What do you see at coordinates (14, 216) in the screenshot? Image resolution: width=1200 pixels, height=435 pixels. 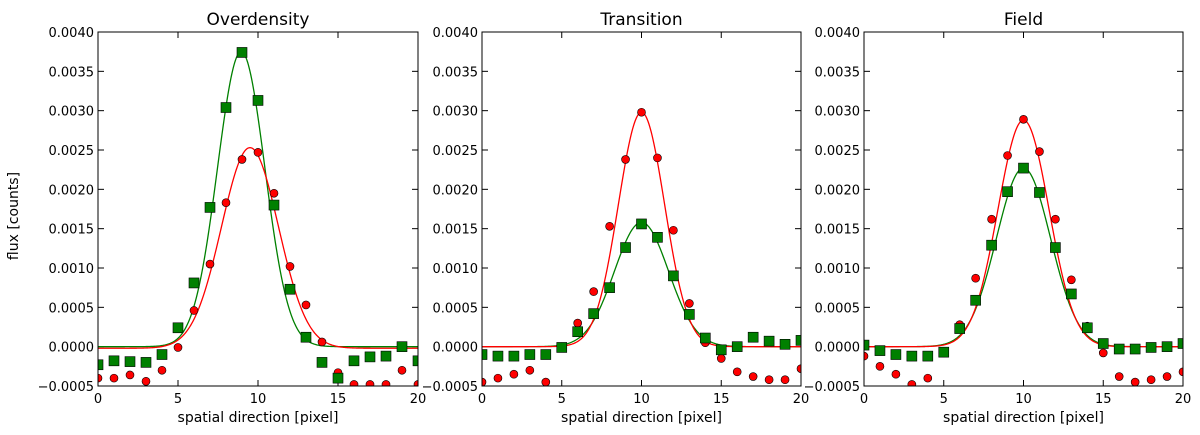 I see `y-axis-label: flux [counts]` at bounding box center [14, 216].